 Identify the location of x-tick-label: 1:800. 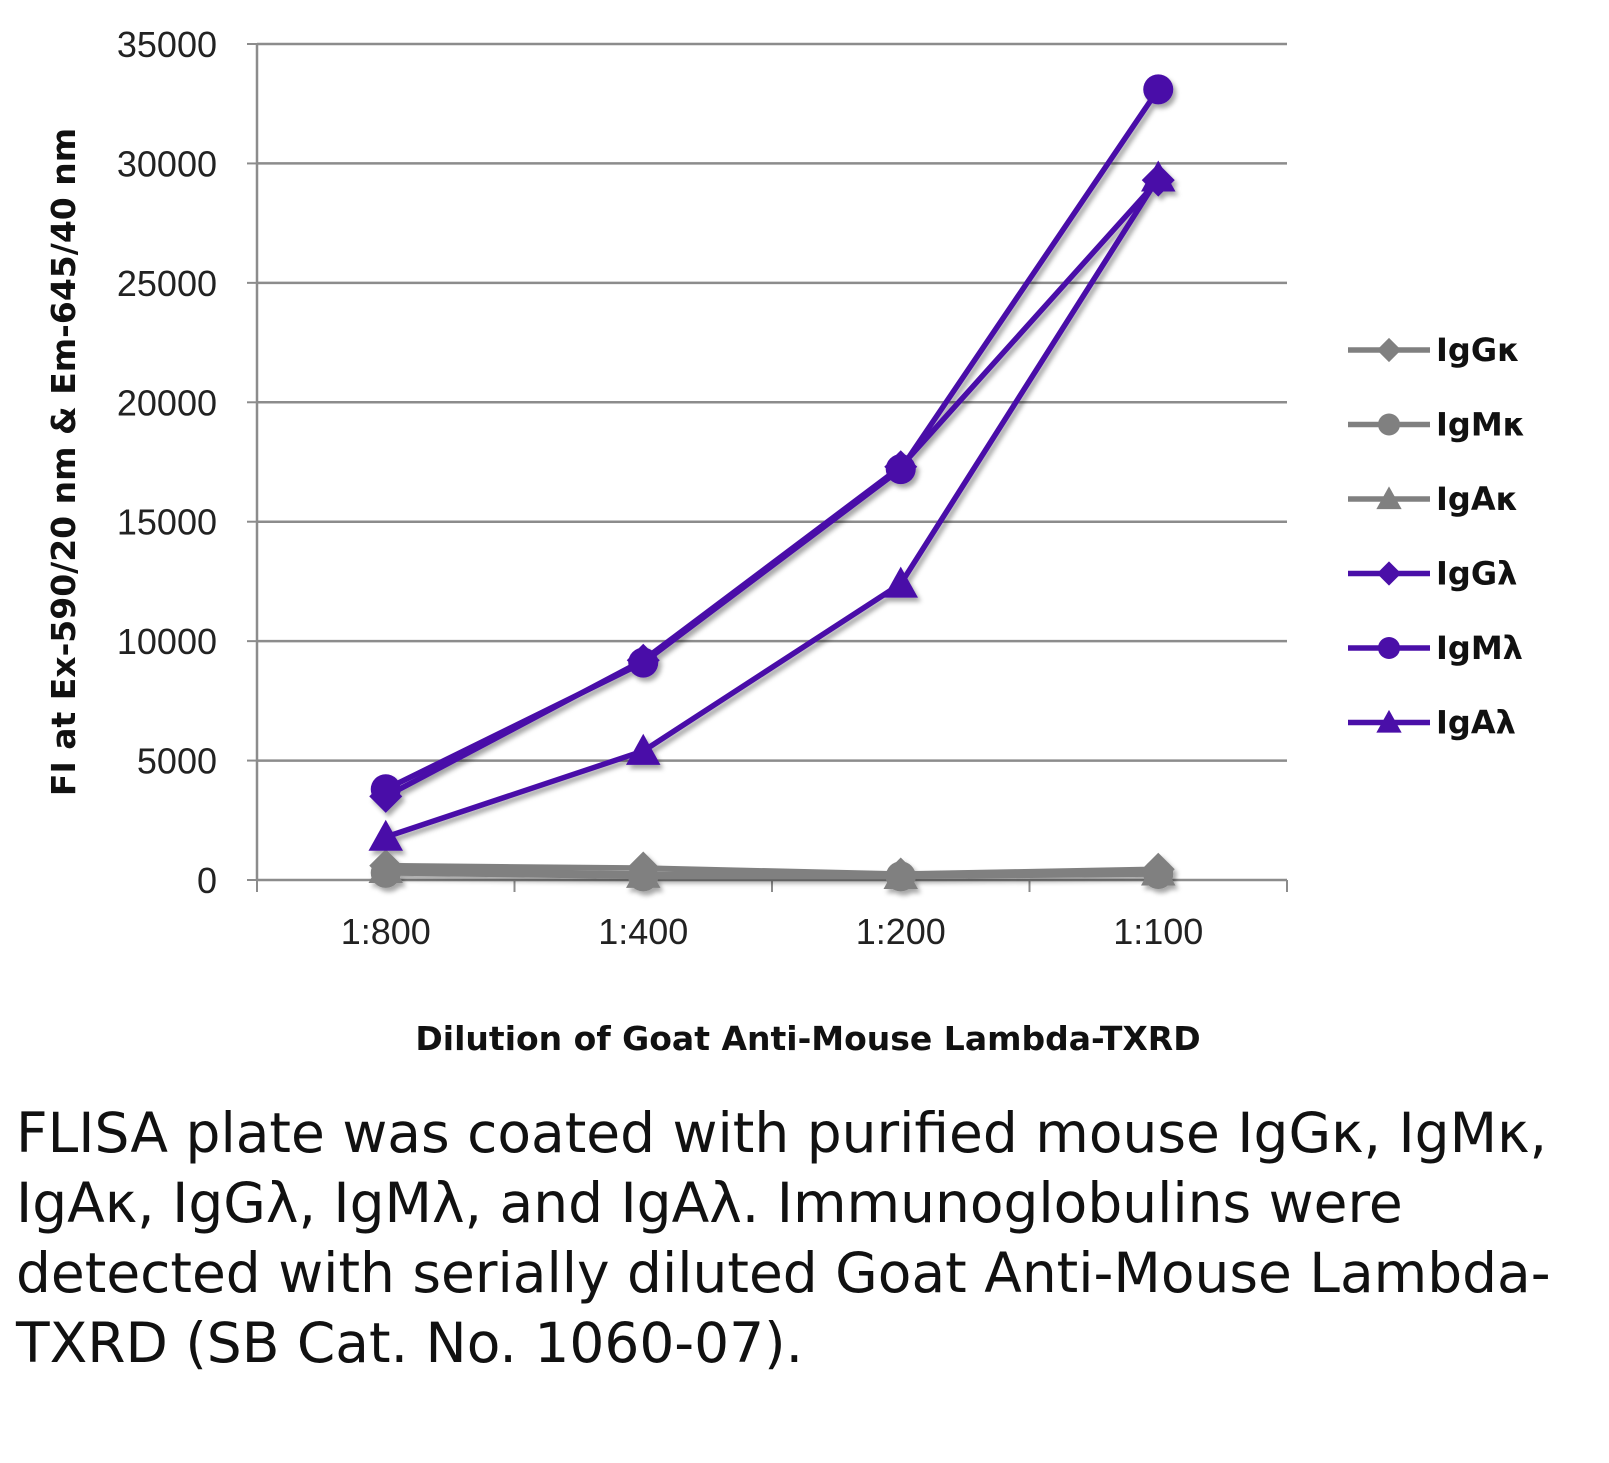
(386, 931).